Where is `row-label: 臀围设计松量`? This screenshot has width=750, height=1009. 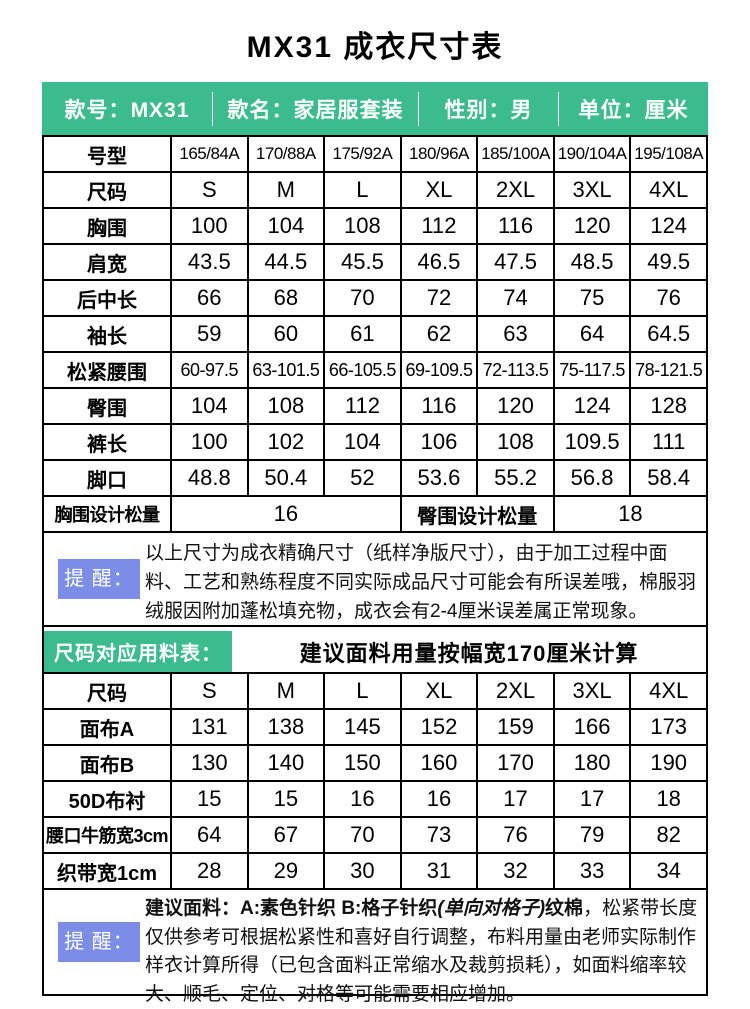
row-label: 臀围设计松量 is located at coordinates (477, 514).